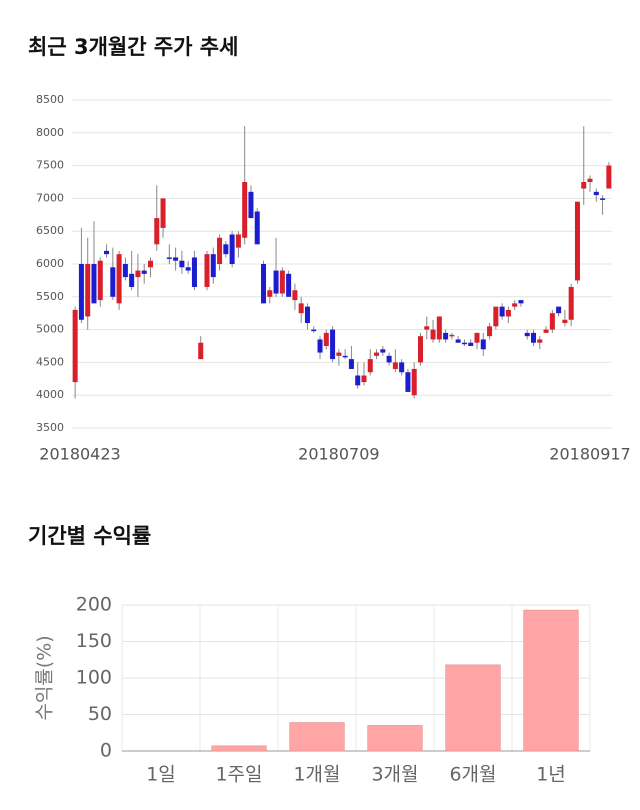  What do you see at coordinates (50, 296) in the screenshot?
I see `y-tick-label: 5500` at bounding box center [50, 296].